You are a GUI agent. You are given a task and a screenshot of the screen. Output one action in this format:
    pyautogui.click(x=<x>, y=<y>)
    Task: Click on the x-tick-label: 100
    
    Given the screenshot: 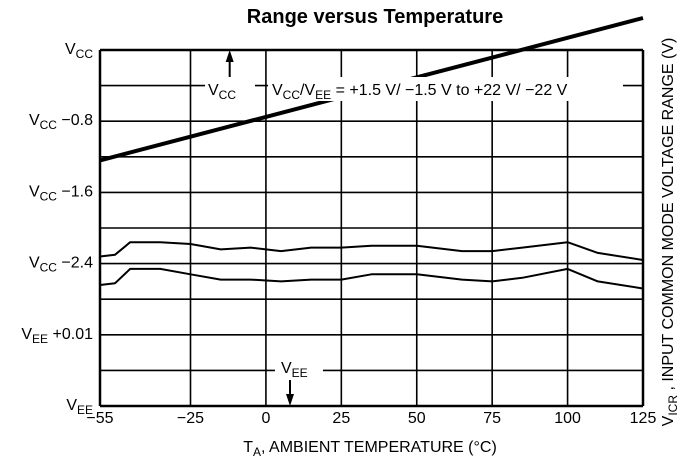 What is the action you would take?
    pyautogui.click(x=567, y=418)
    